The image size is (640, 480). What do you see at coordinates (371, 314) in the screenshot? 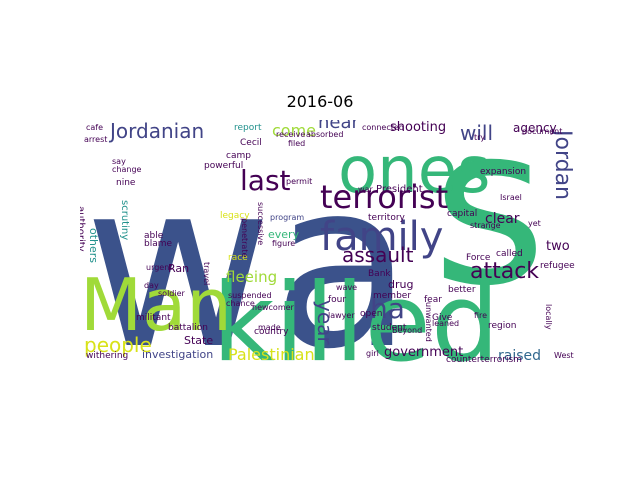
I see `cloud-word: open` at bounding box center [371, 314].